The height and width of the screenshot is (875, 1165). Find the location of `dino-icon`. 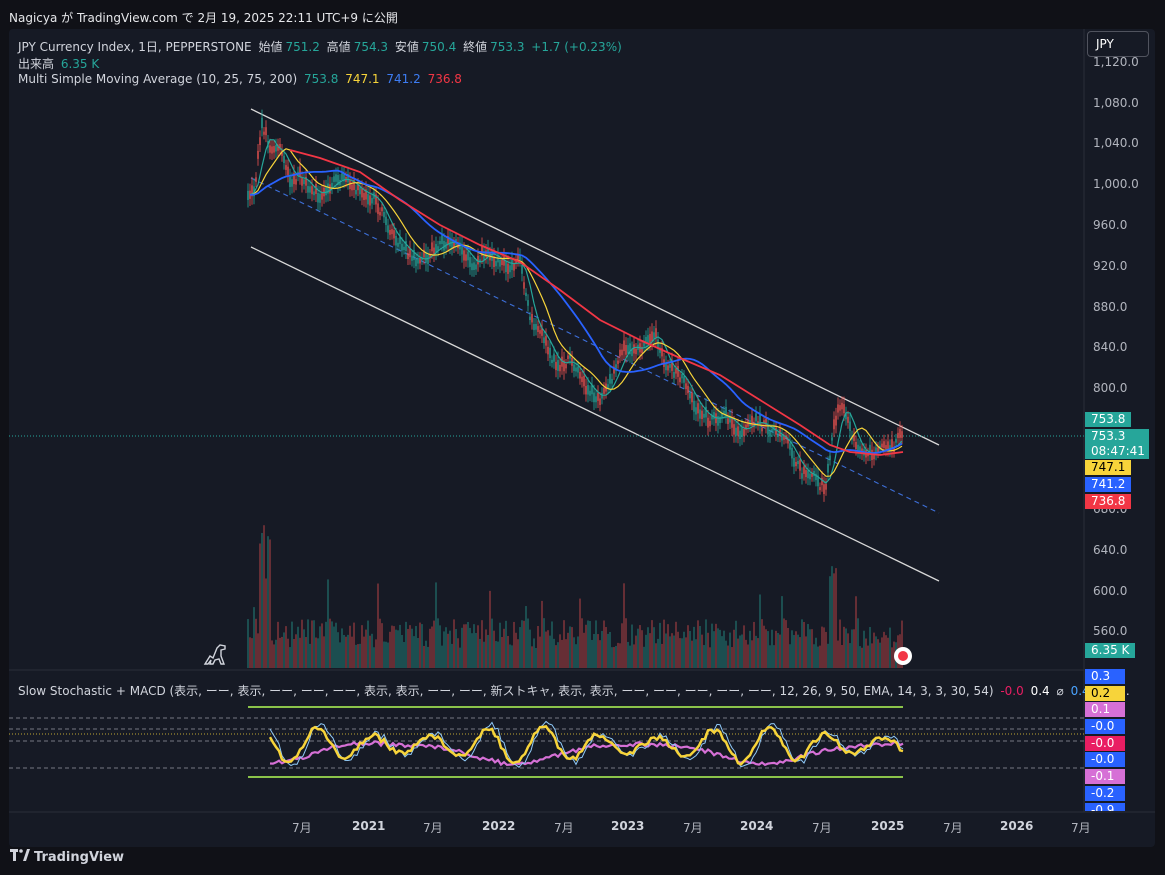

dino-icon is located at coordinates (215, 657).